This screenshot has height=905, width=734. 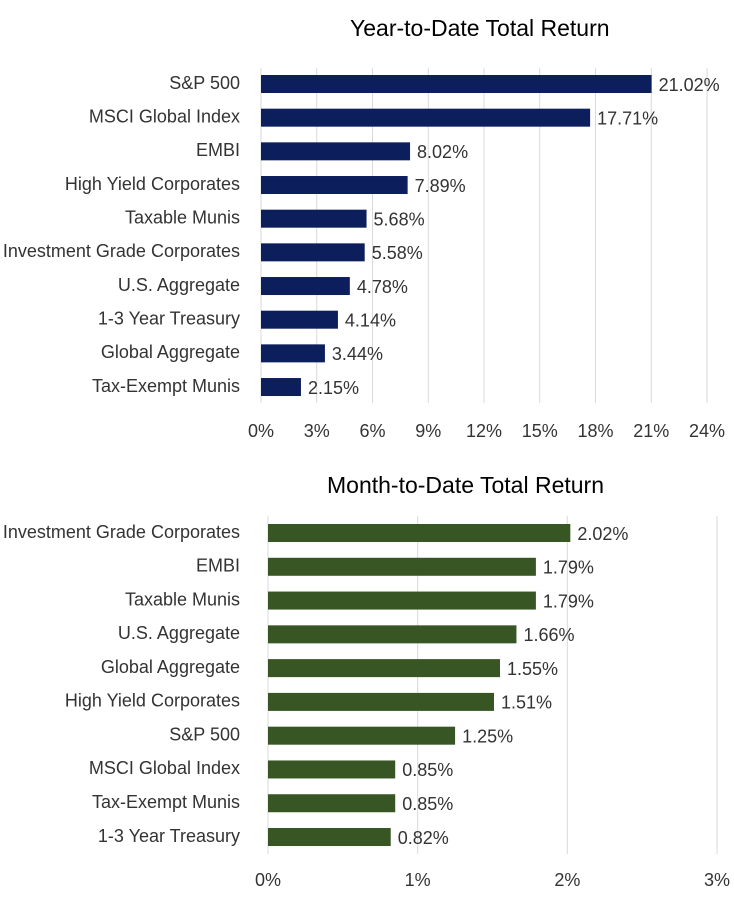 What do you see at coordinates (399, 219) in the screenshot?
I see `data-label: 5.68%` at bounding box center [399, 219].